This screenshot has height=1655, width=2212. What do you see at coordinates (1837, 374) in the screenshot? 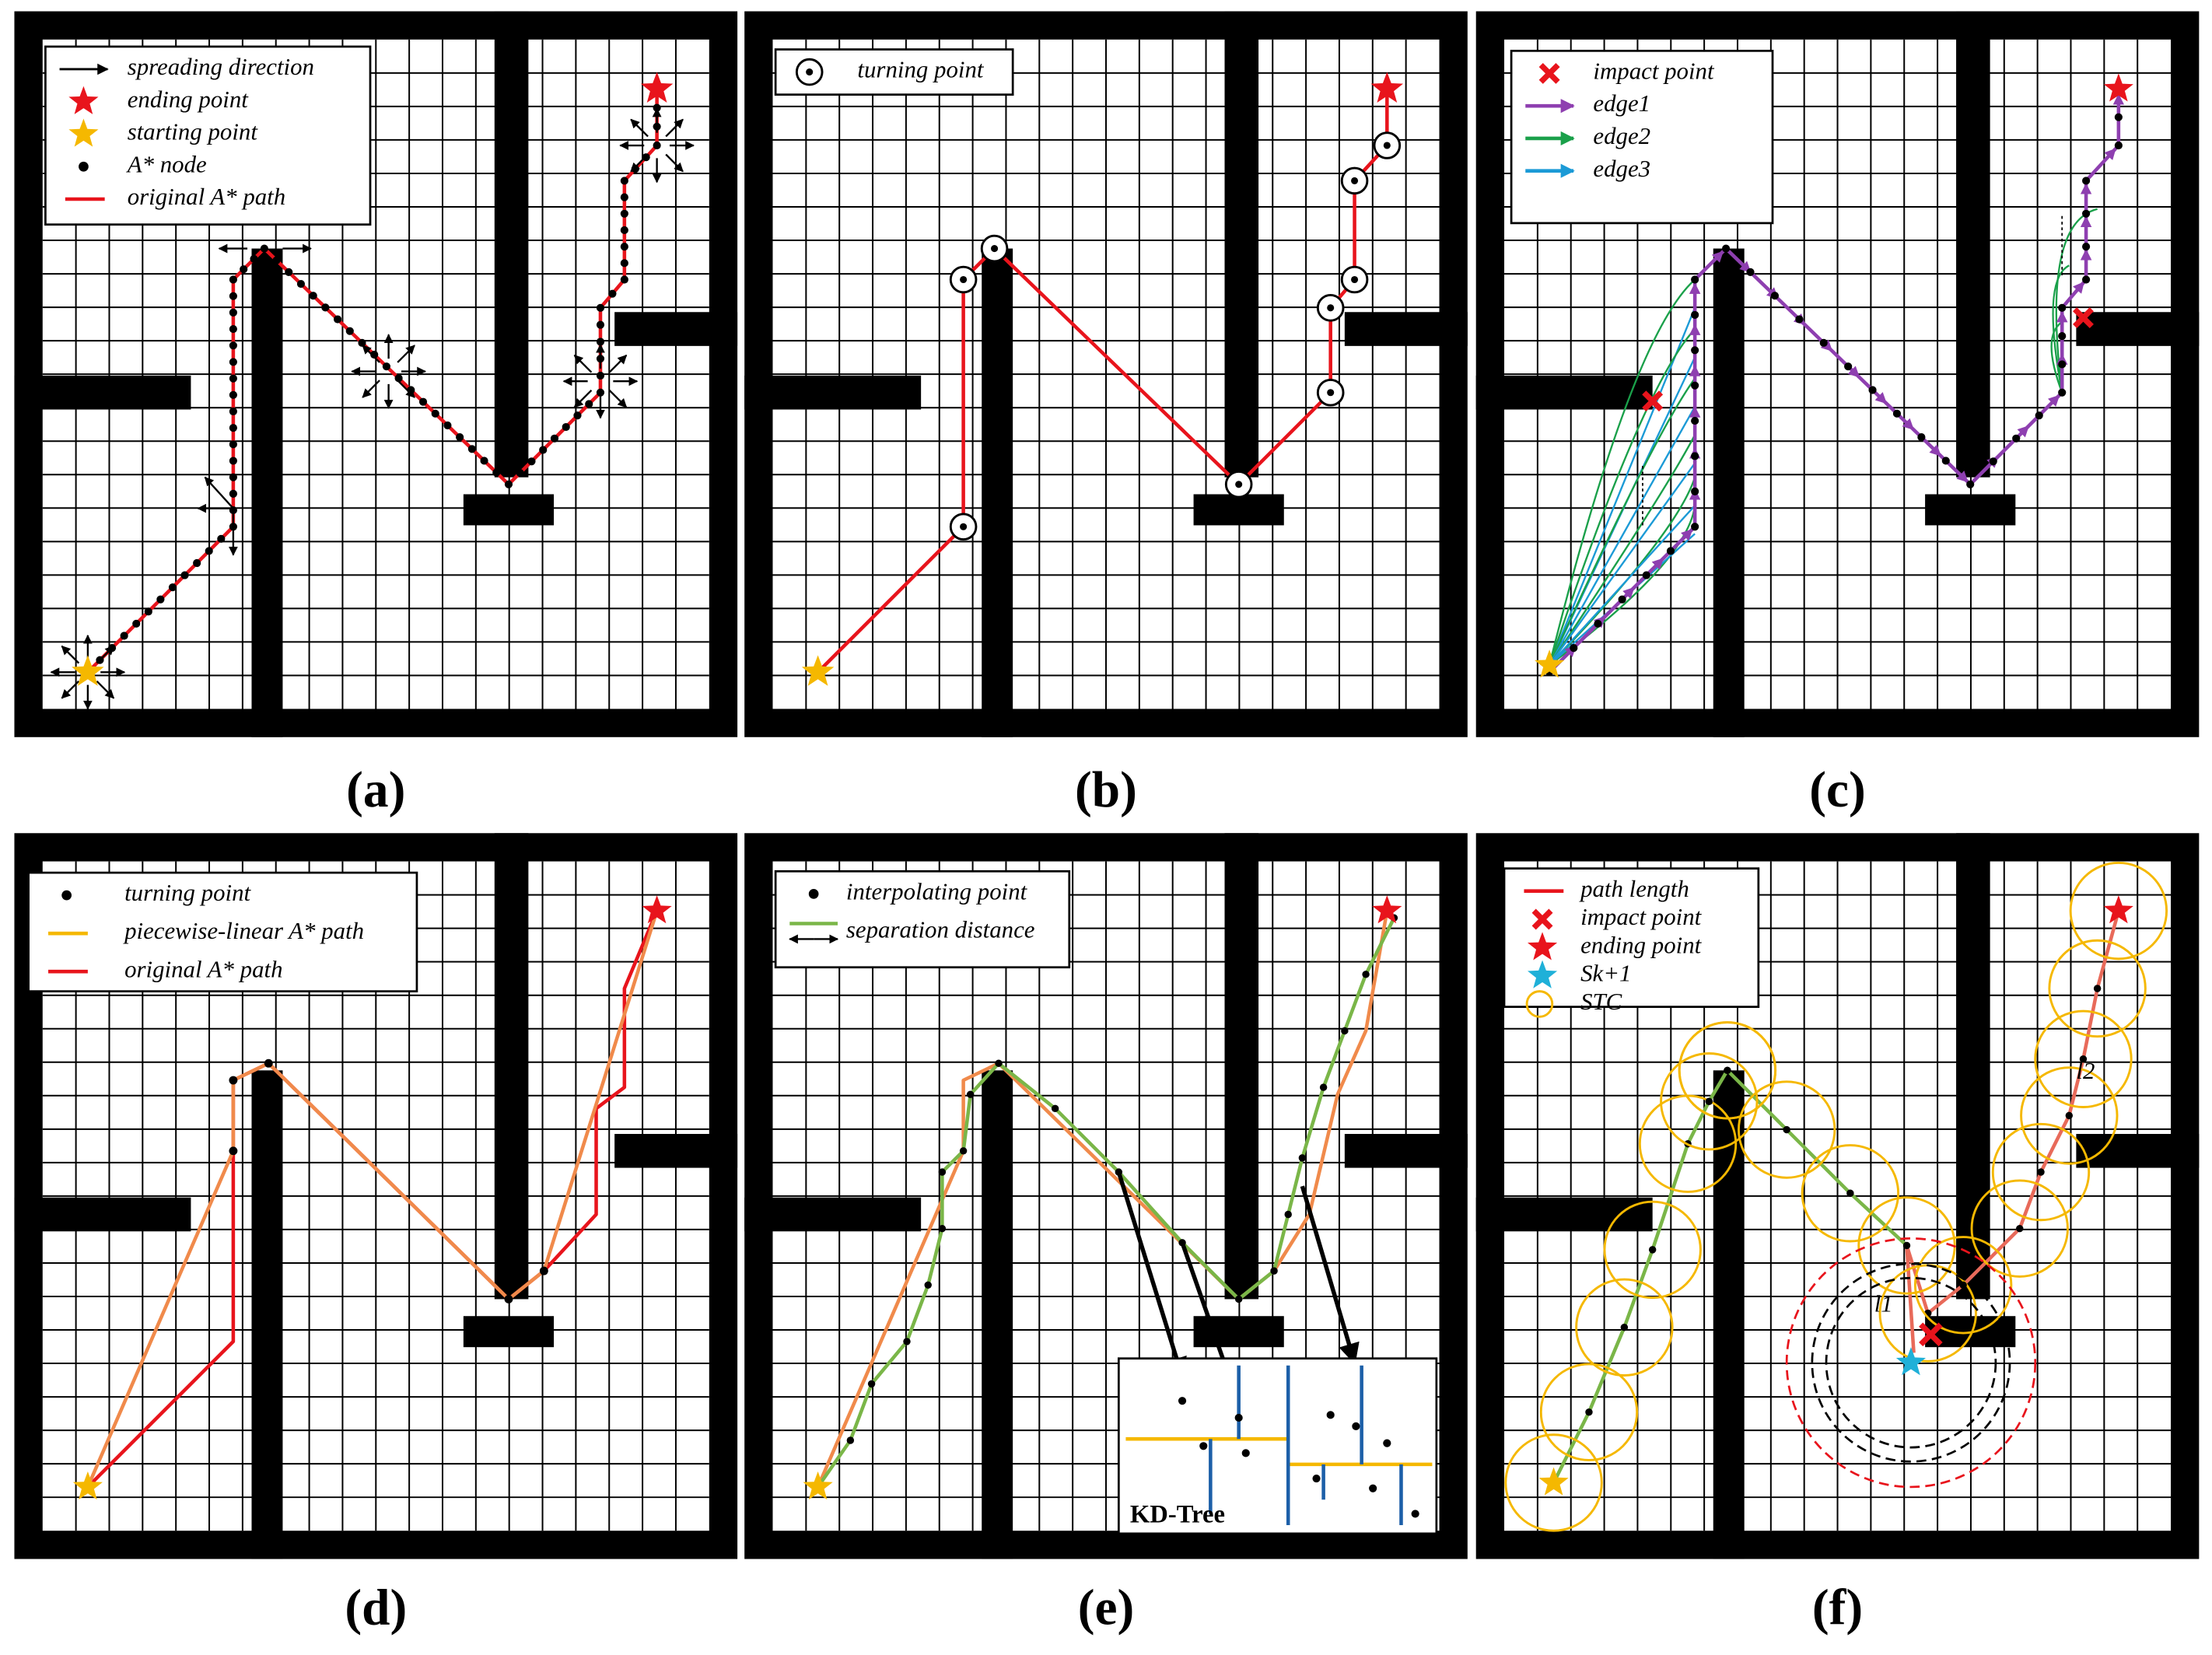
I see `panel: impact point edge1 edge2 edge3` at bounding box center [1837, 374].